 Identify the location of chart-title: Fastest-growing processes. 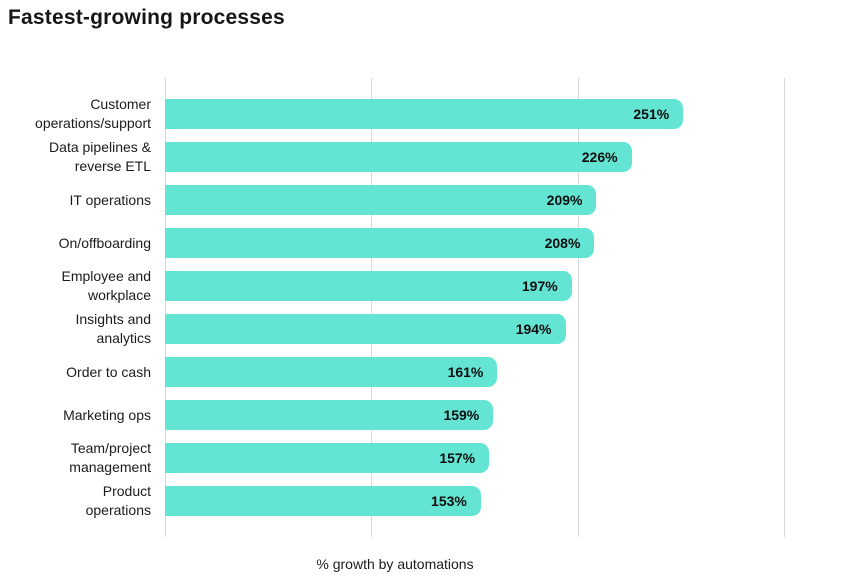
(146, 17).